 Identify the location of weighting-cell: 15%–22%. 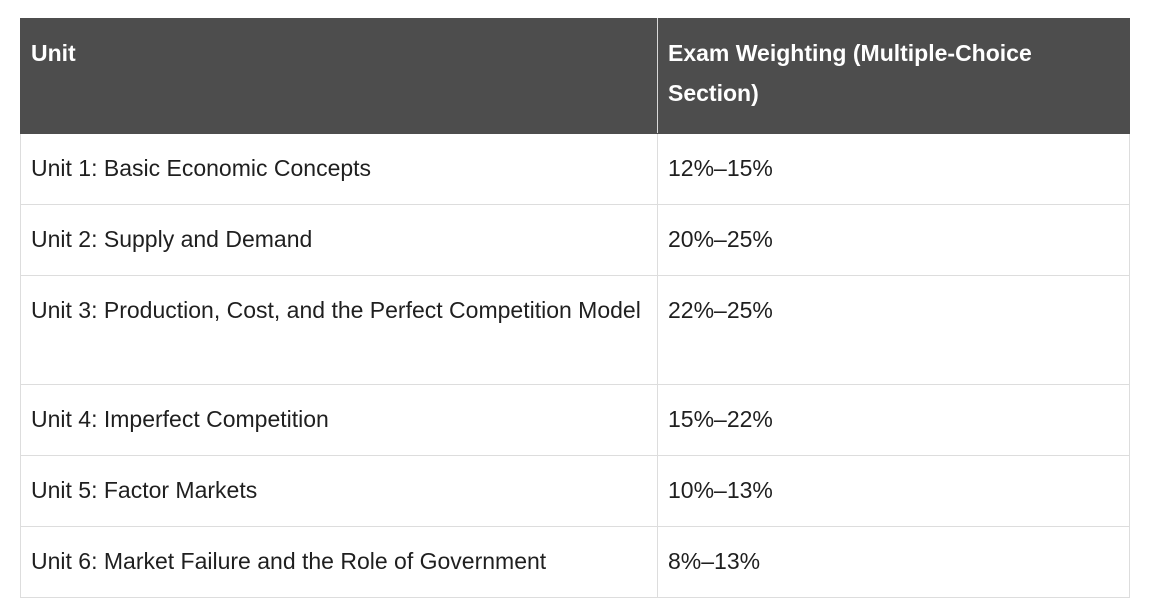
(893, 420).